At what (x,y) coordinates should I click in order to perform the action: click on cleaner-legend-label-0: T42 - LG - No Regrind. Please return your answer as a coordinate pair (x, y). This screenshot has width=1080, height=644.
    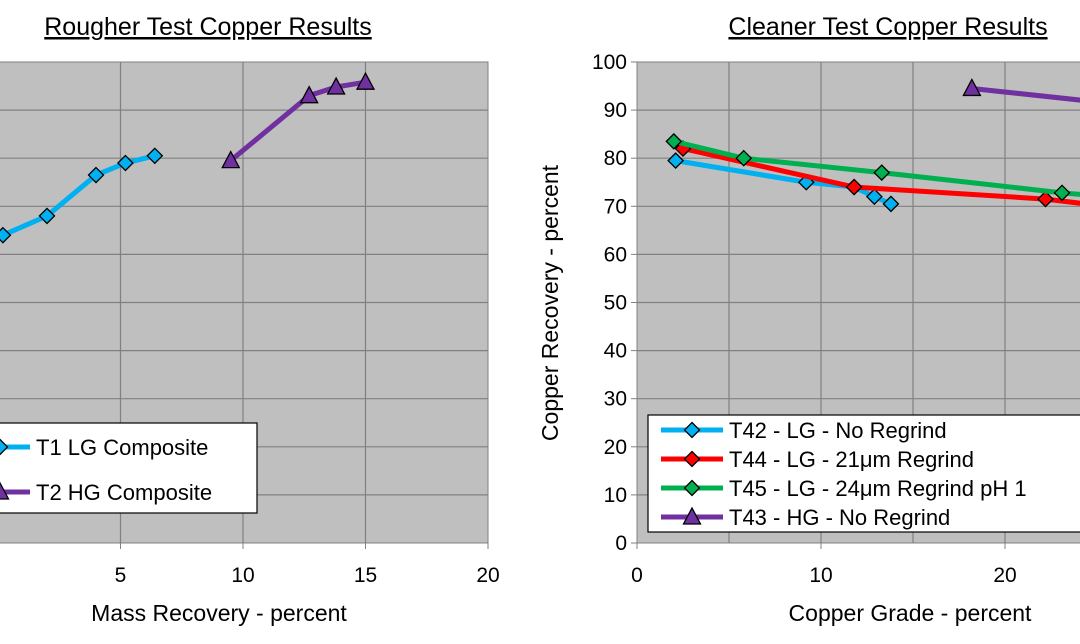
    Looking at the image, I should click on (838, 430).